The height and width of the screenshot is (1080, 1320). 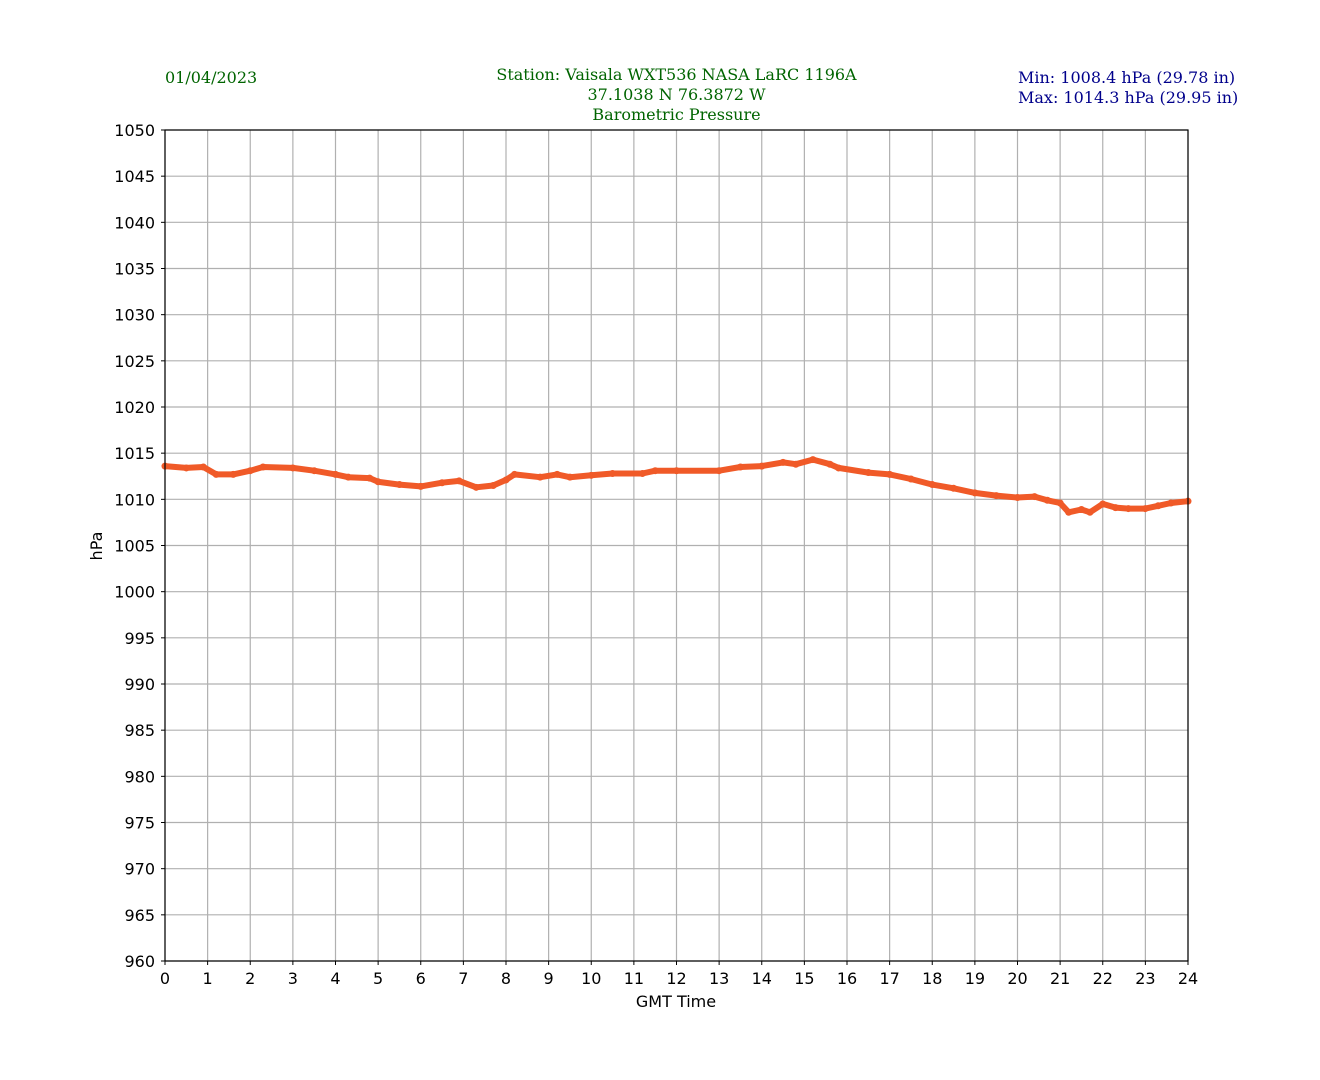 What do you see at coordinates (134, 592) in the screenshot?
I see `y-tick-label: 1000` at bounding box center [134, 592].